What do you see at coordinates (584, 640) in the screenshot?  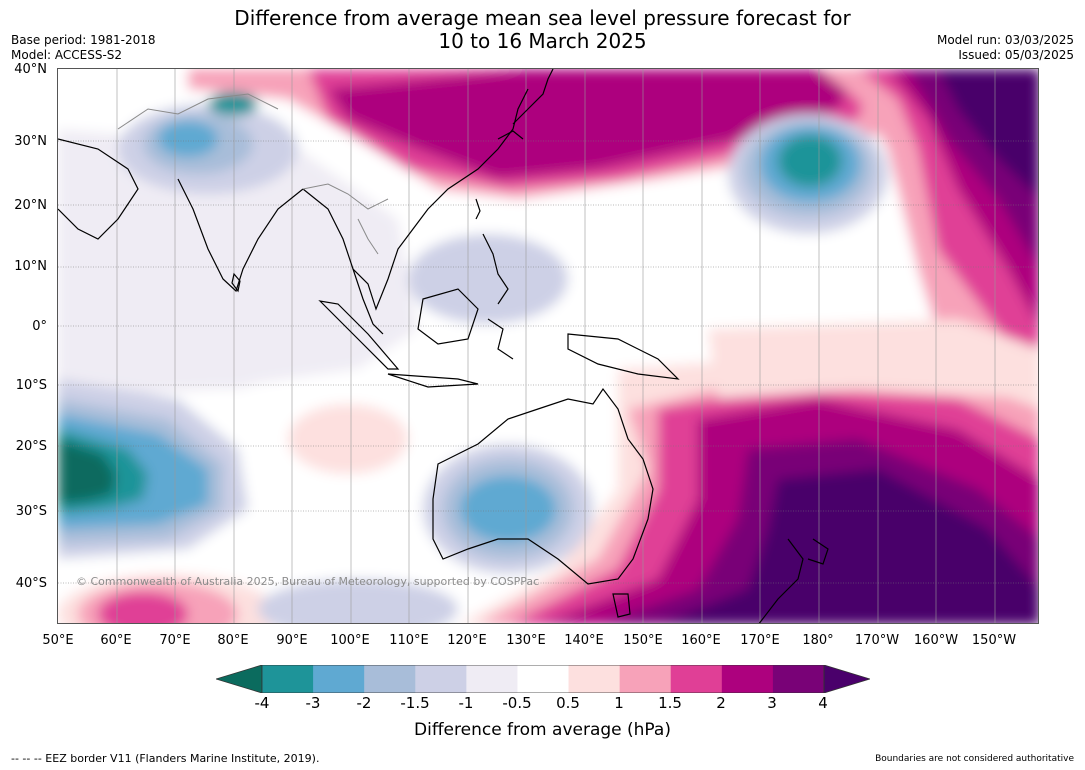 I see `lon-label-140e: 140°E` at bounding box center [584, 640].